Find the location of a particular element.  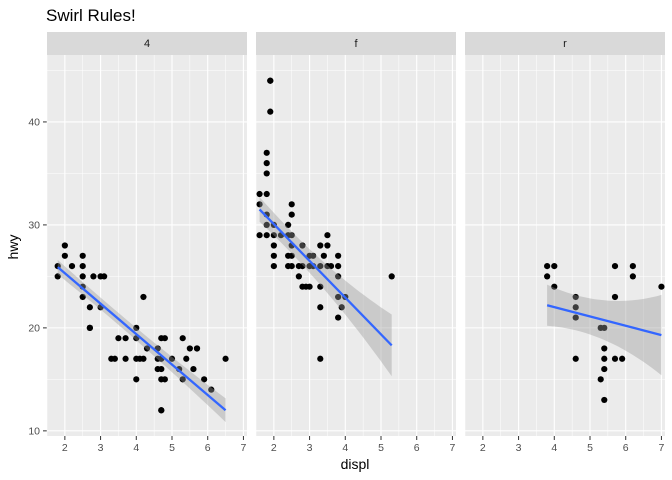

chart-title: Swirl Rules! is located at coordinates (91, 15).